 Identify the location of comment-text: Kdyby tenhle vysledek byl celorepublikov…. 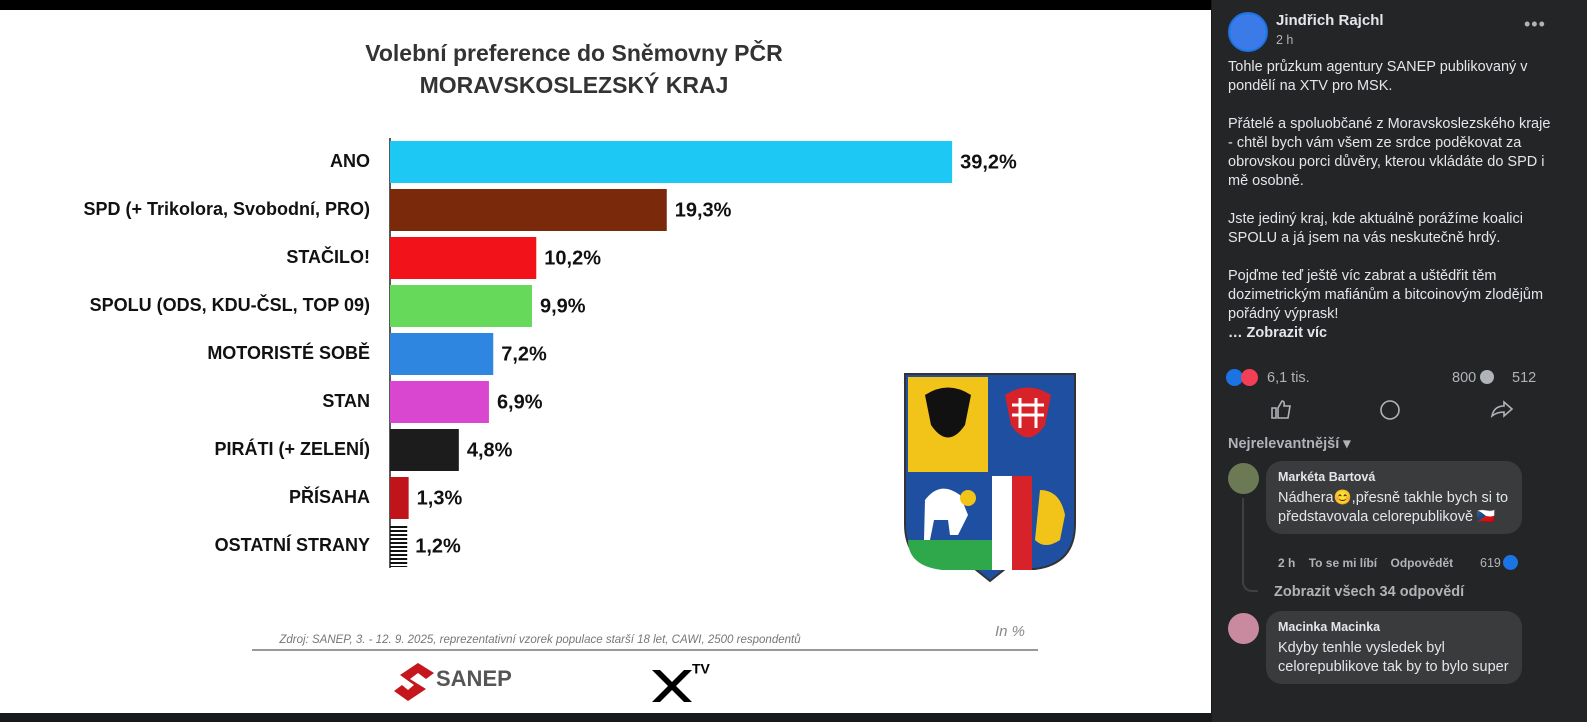
(1393, 657).